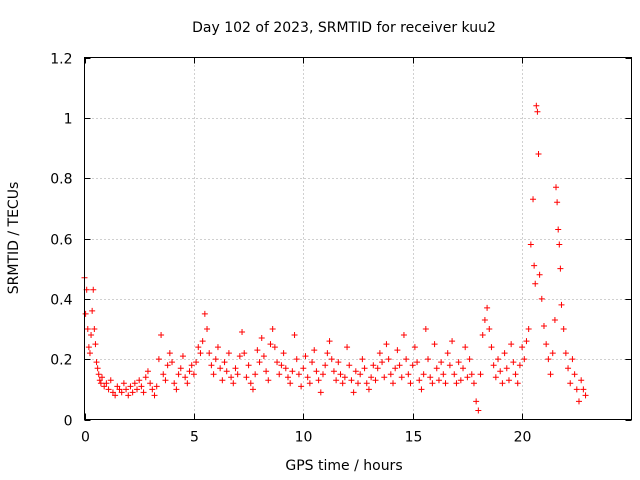 This screenshot has width=640, height=480. Describe the element at coordinates (343, 466) in the screenshot. I see `x-axis-label: GPS time / hours` at that location.